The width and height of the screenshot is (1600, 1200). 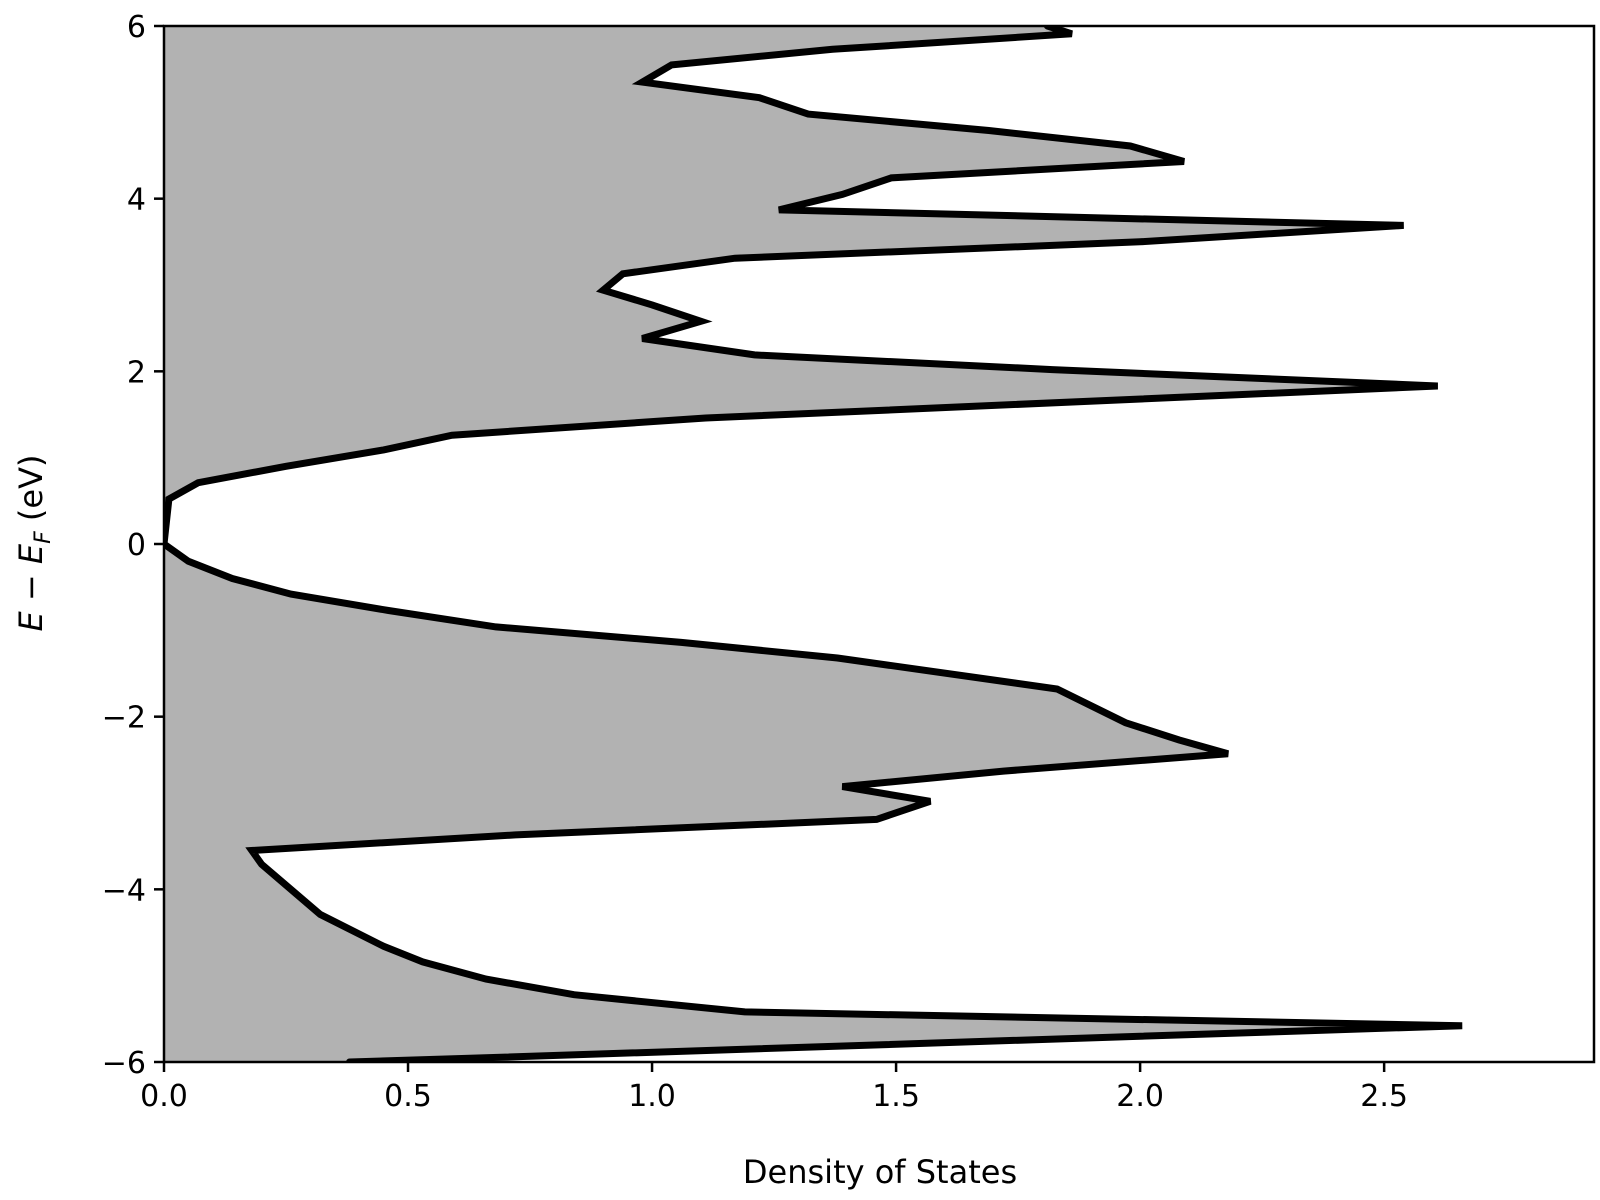 What do you see at coordinates (136, 27) in the screenshot?
I see `y-tick-label: 6` at bounding box center [136, 27].